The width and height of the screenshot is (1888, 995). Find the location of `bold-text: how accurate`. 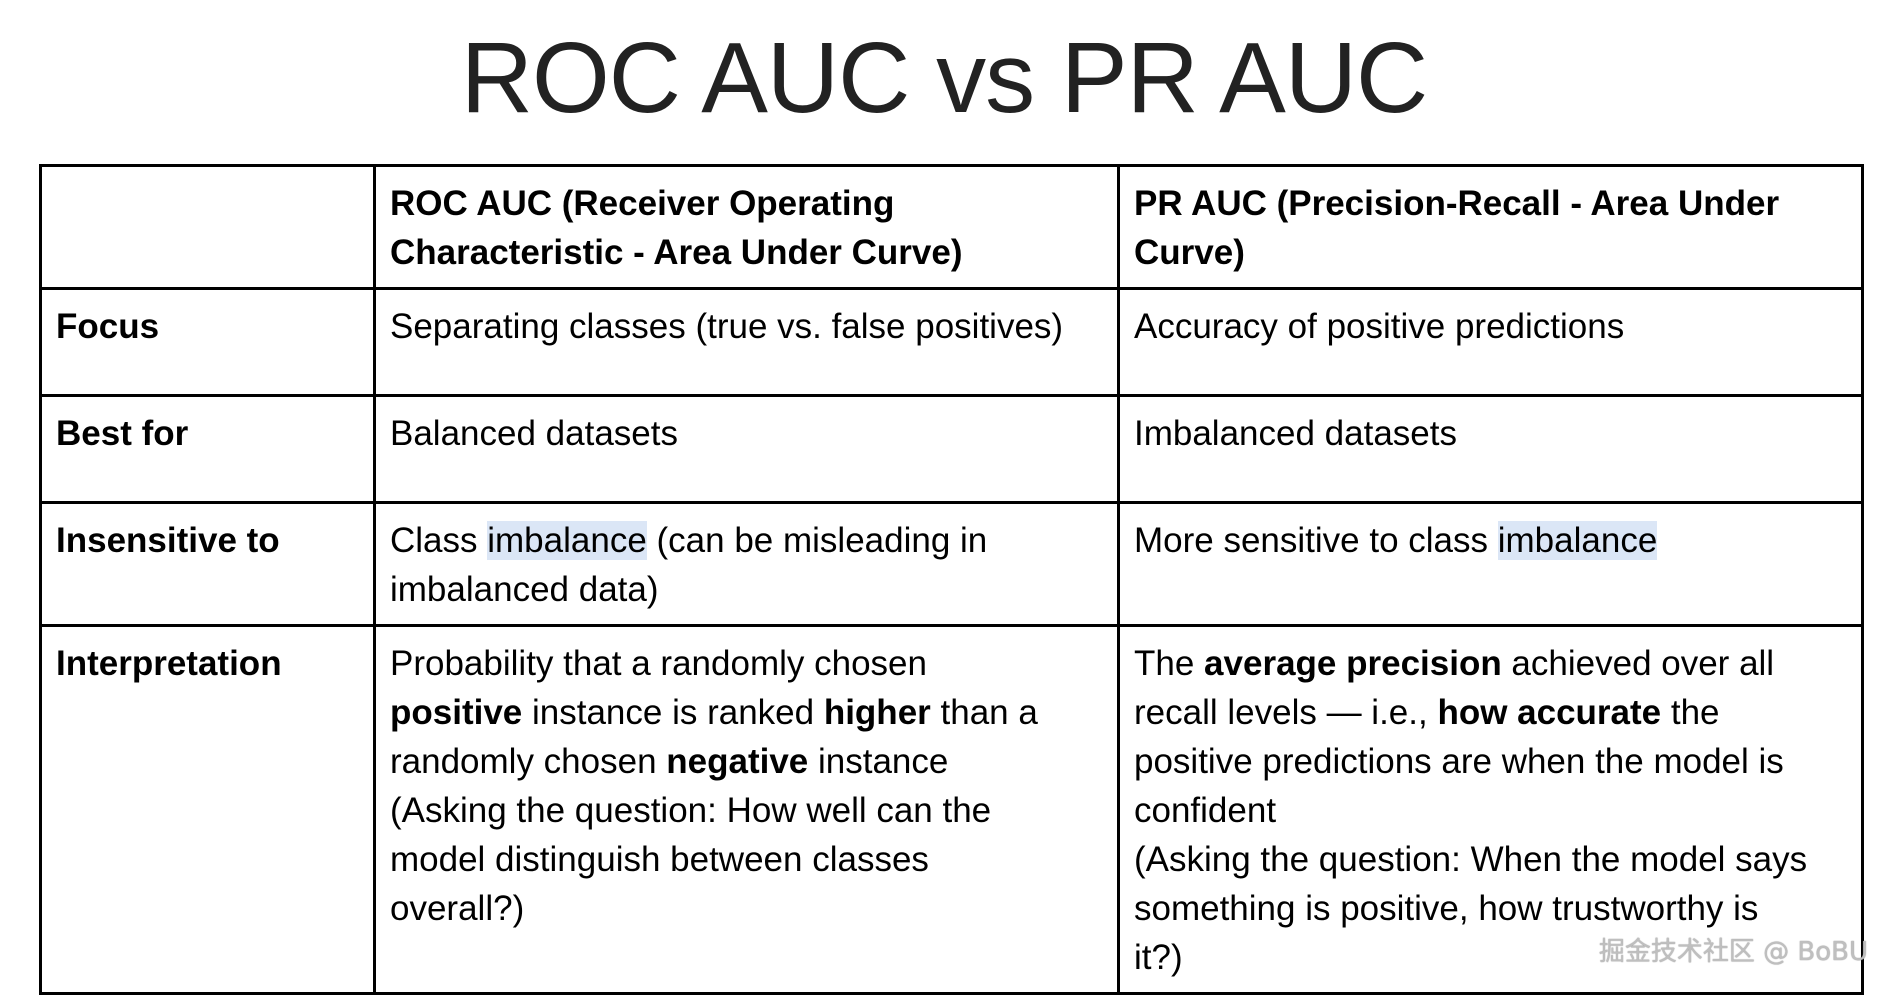

bold-text: how accurate is located at coordinates (1549, 712).